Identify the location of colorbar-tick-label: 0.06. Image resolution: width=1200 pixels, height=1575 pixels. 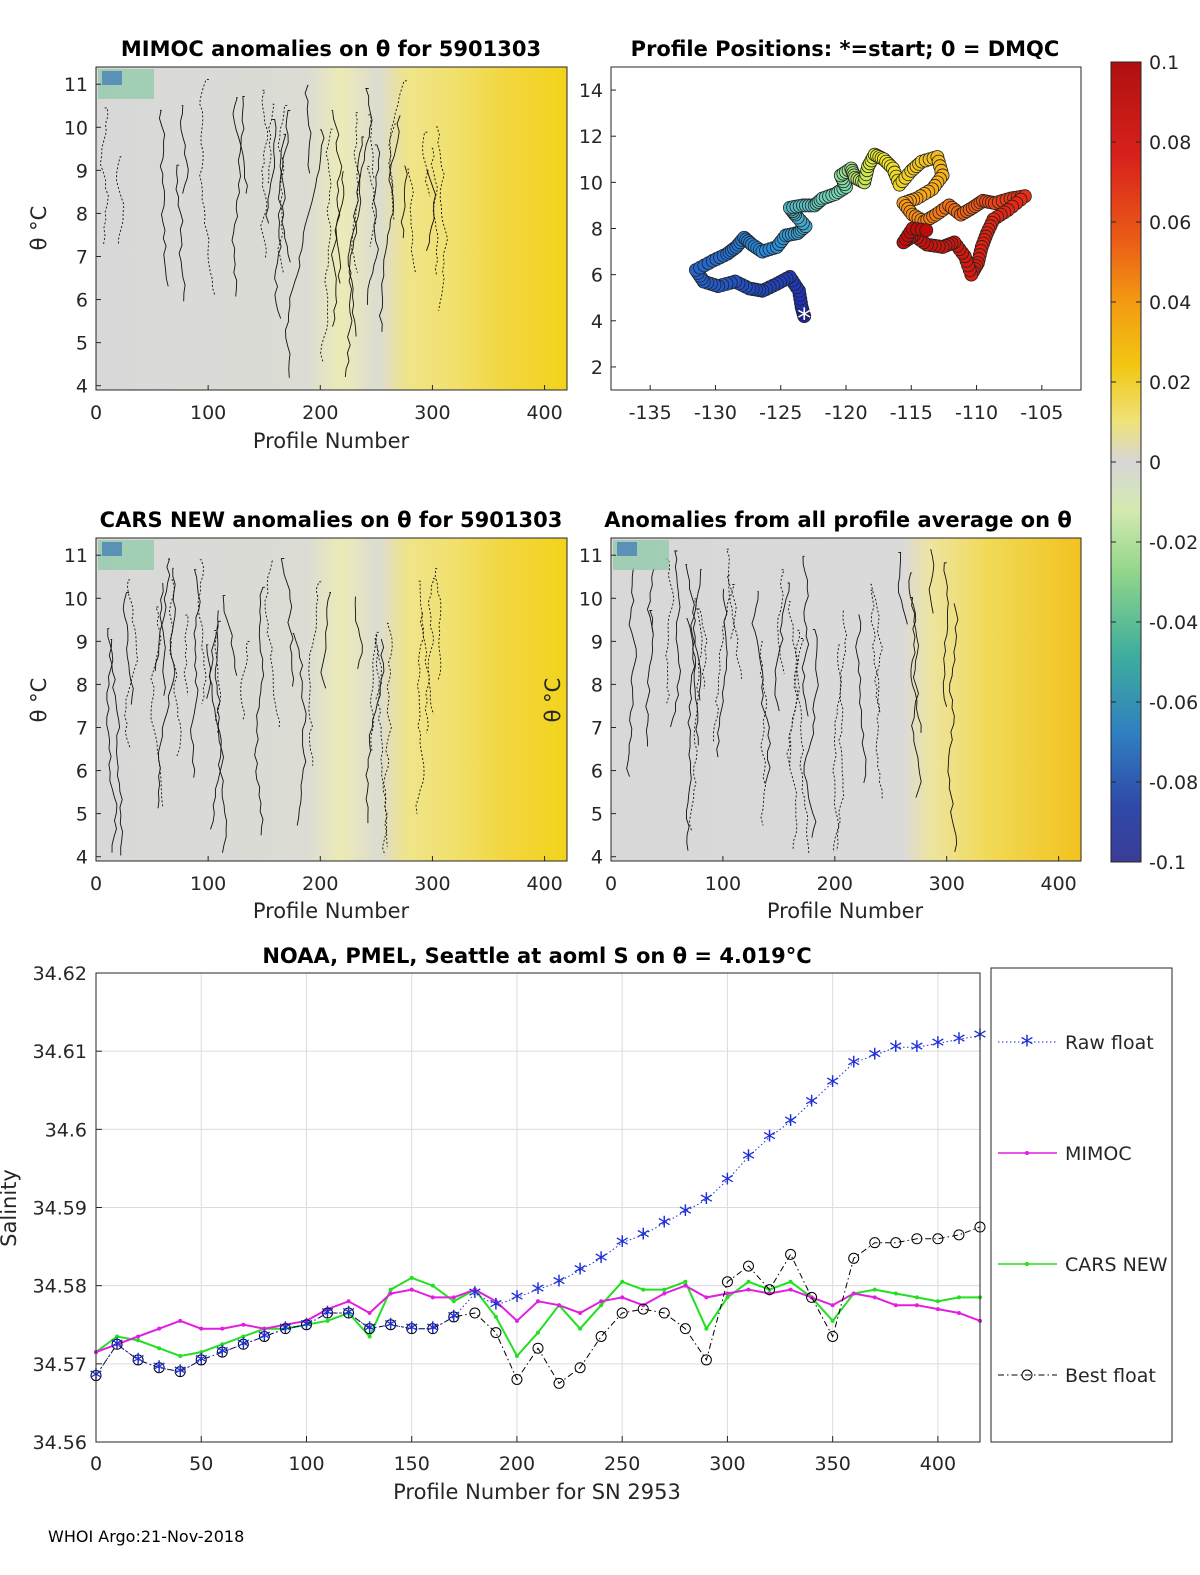
(1170, 223).